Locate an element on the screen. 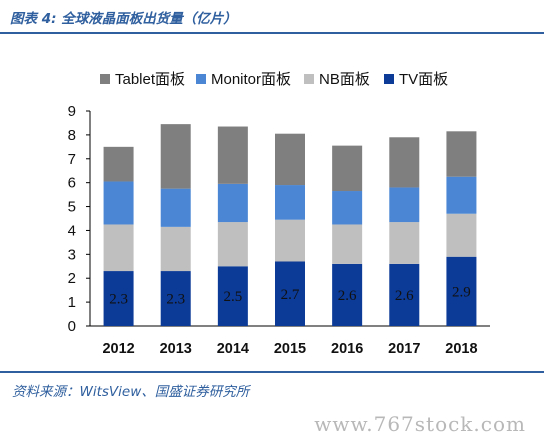 The image size is (544, 443). y-tick-label: 9 is located at coordinates (72, 111).